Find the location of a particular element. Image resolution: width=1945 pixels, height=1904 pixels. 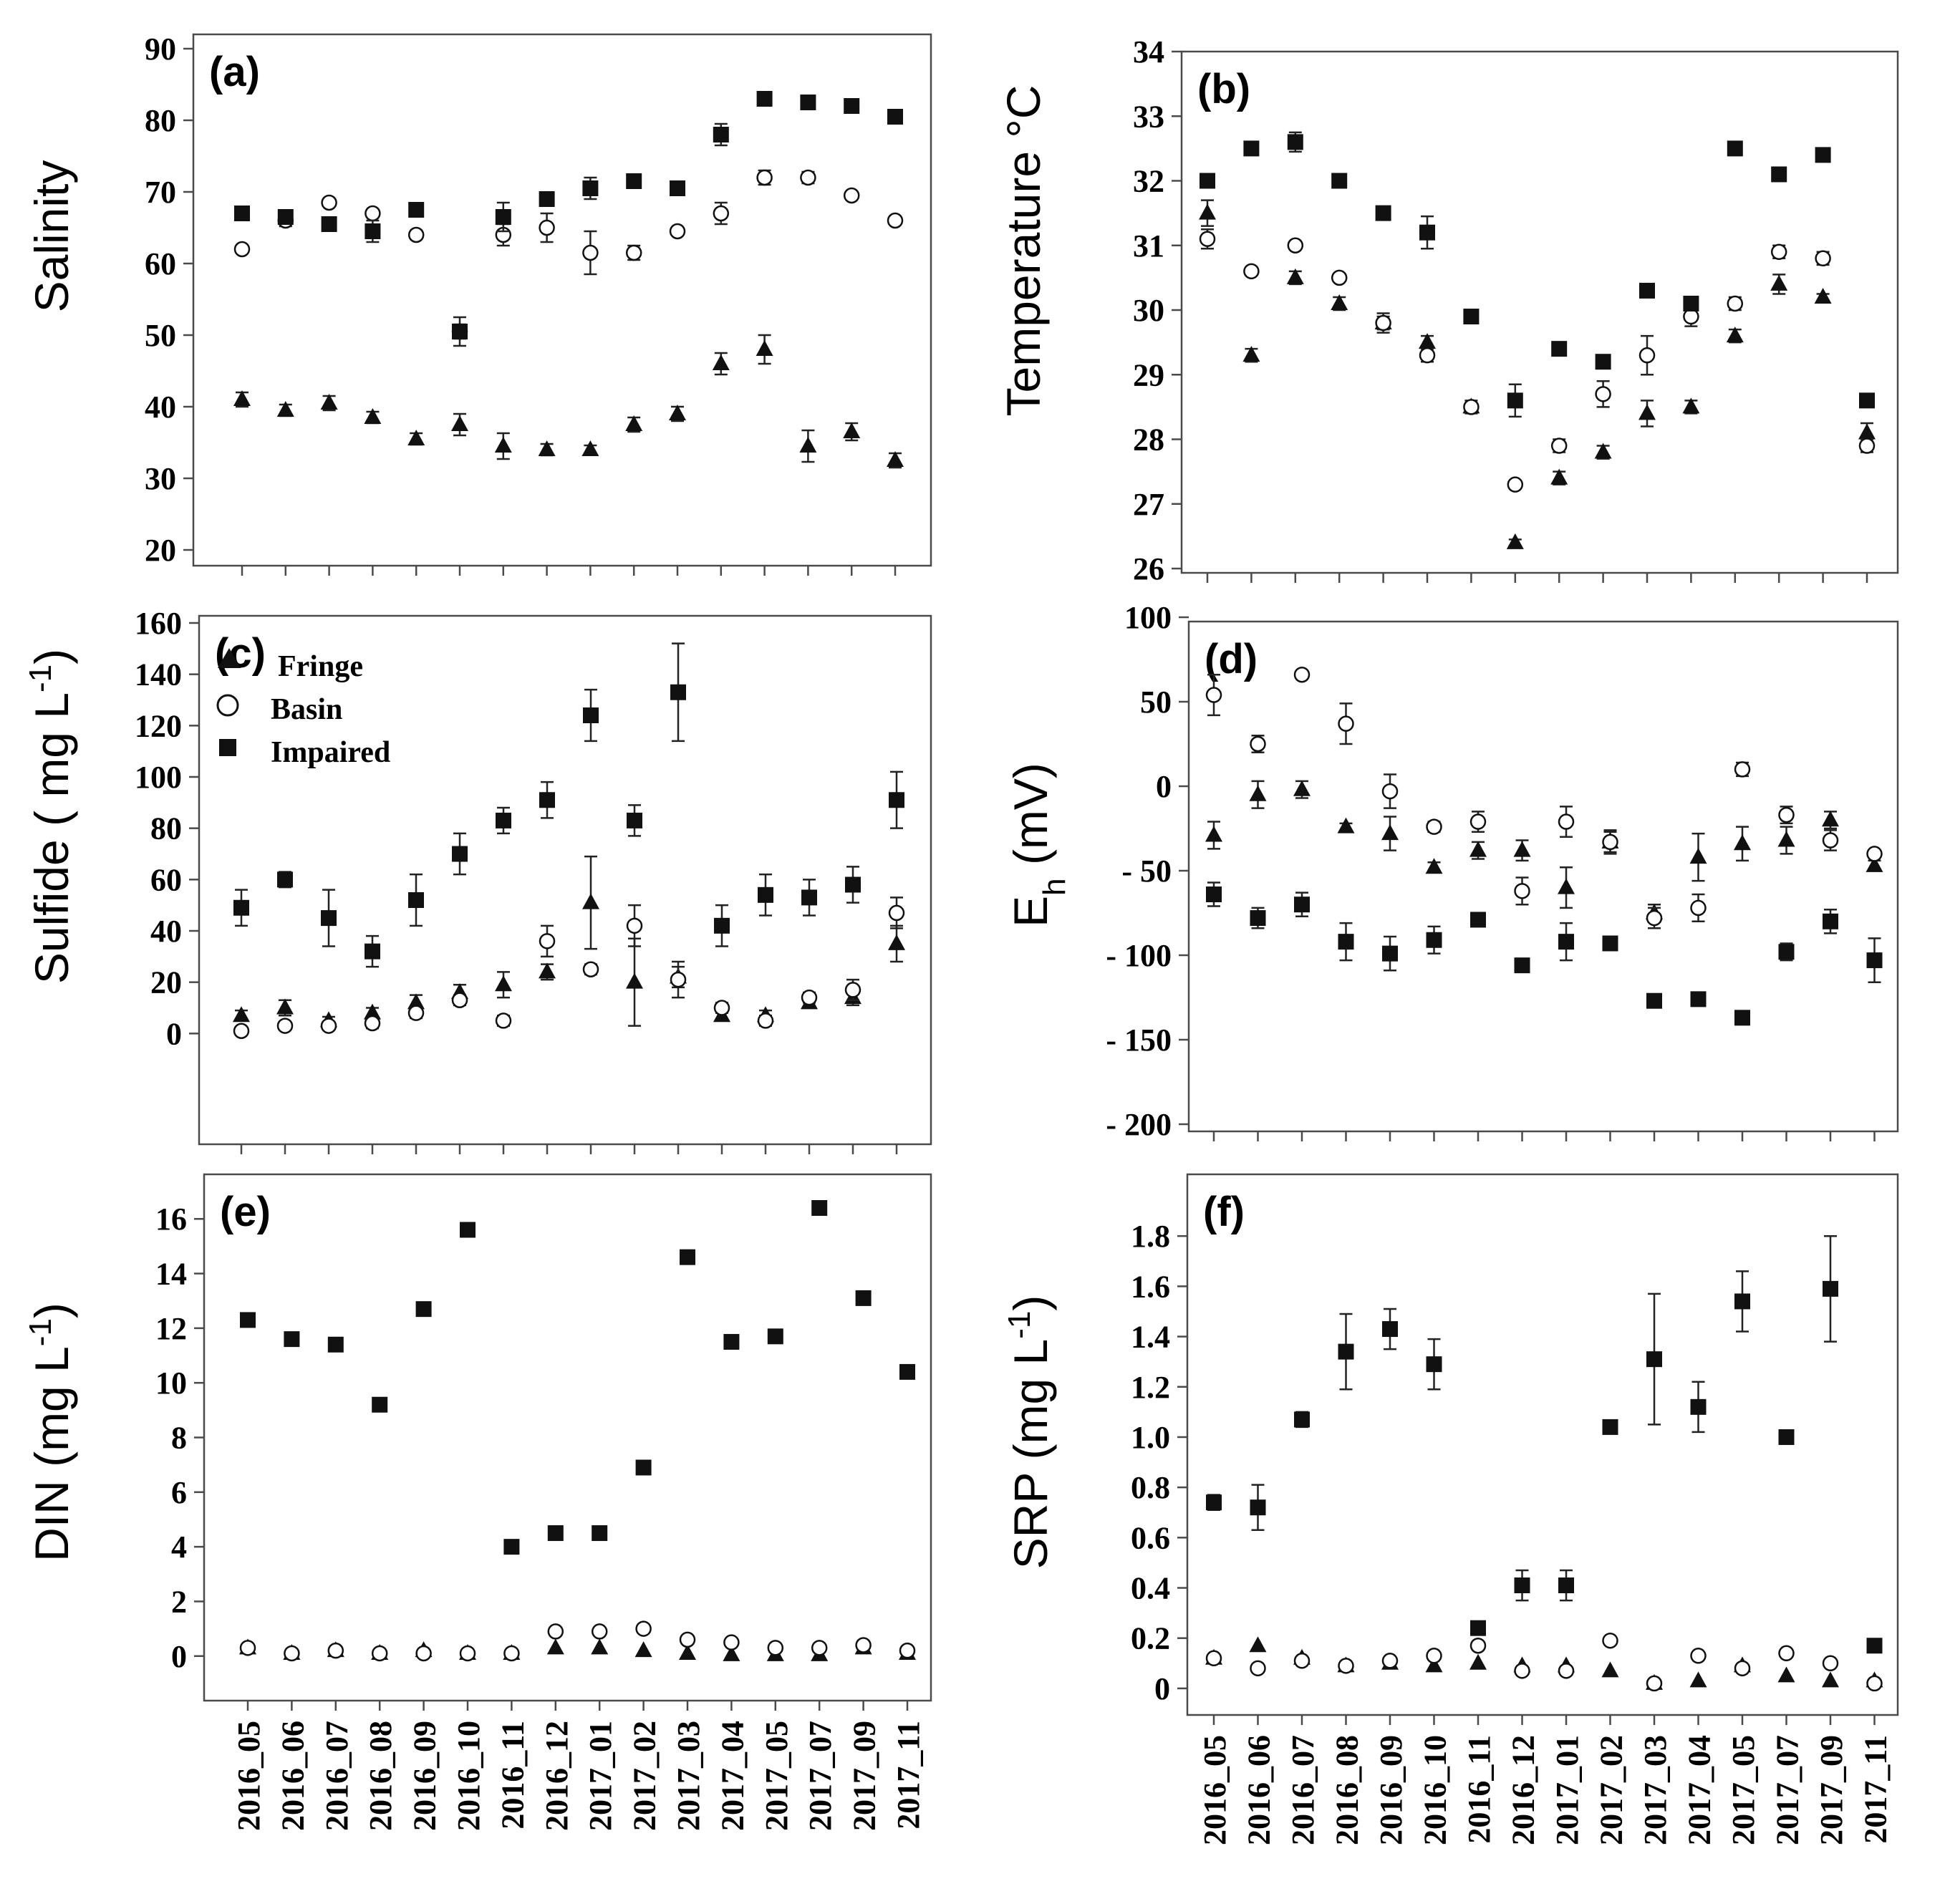

y-tick-label: 160 is located at coordinates (158, 623).